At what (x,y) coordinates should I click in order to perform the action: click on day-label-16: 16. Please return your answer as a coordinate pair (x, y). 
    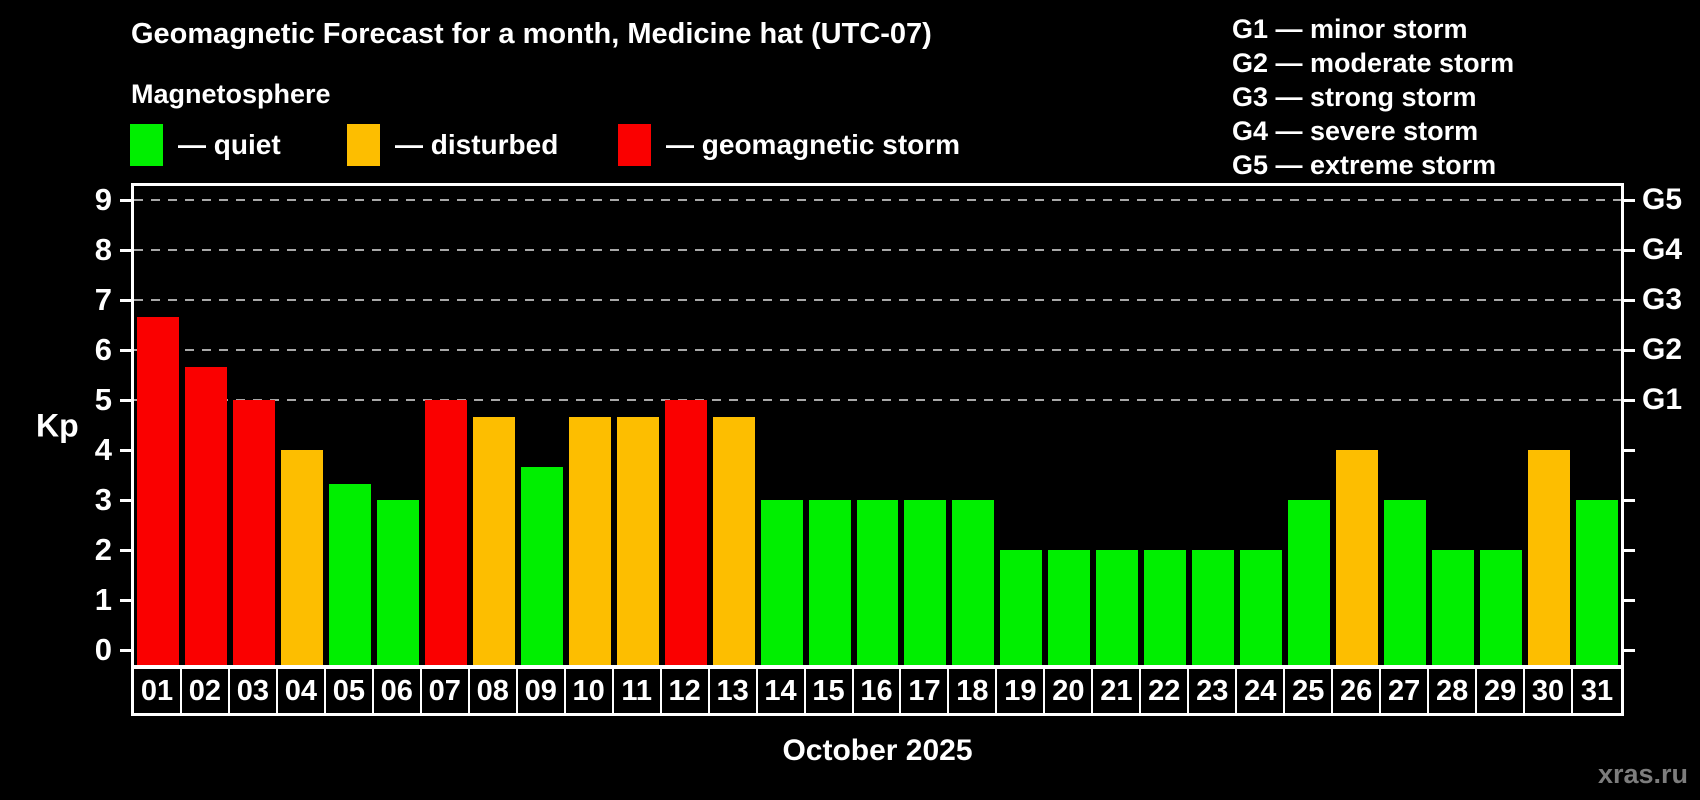
    Looking at the image, I should click on (877, 691).